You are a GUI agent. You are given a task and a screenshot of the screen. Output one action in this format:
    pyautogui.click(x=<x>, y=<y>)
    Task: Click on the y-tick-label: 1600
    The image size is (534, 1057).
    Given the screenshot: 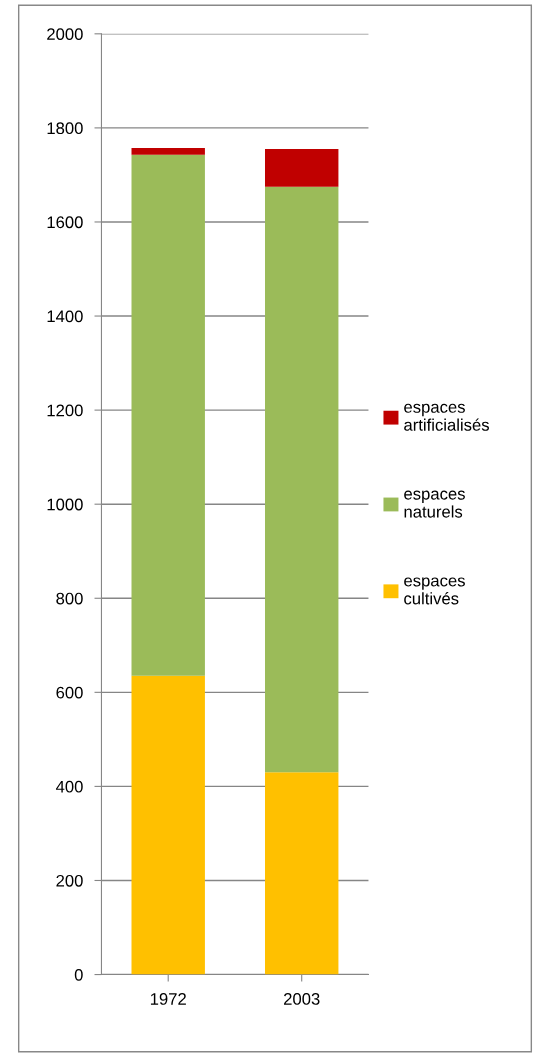 What is the action you would take?
    pyautogui.click(x=65, y=222)
    